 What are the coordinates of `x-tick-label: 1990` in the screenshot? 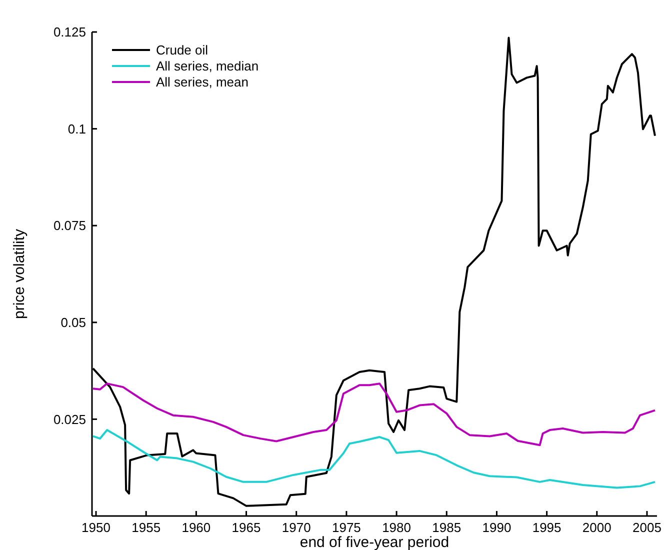 It's located at (497, 527).